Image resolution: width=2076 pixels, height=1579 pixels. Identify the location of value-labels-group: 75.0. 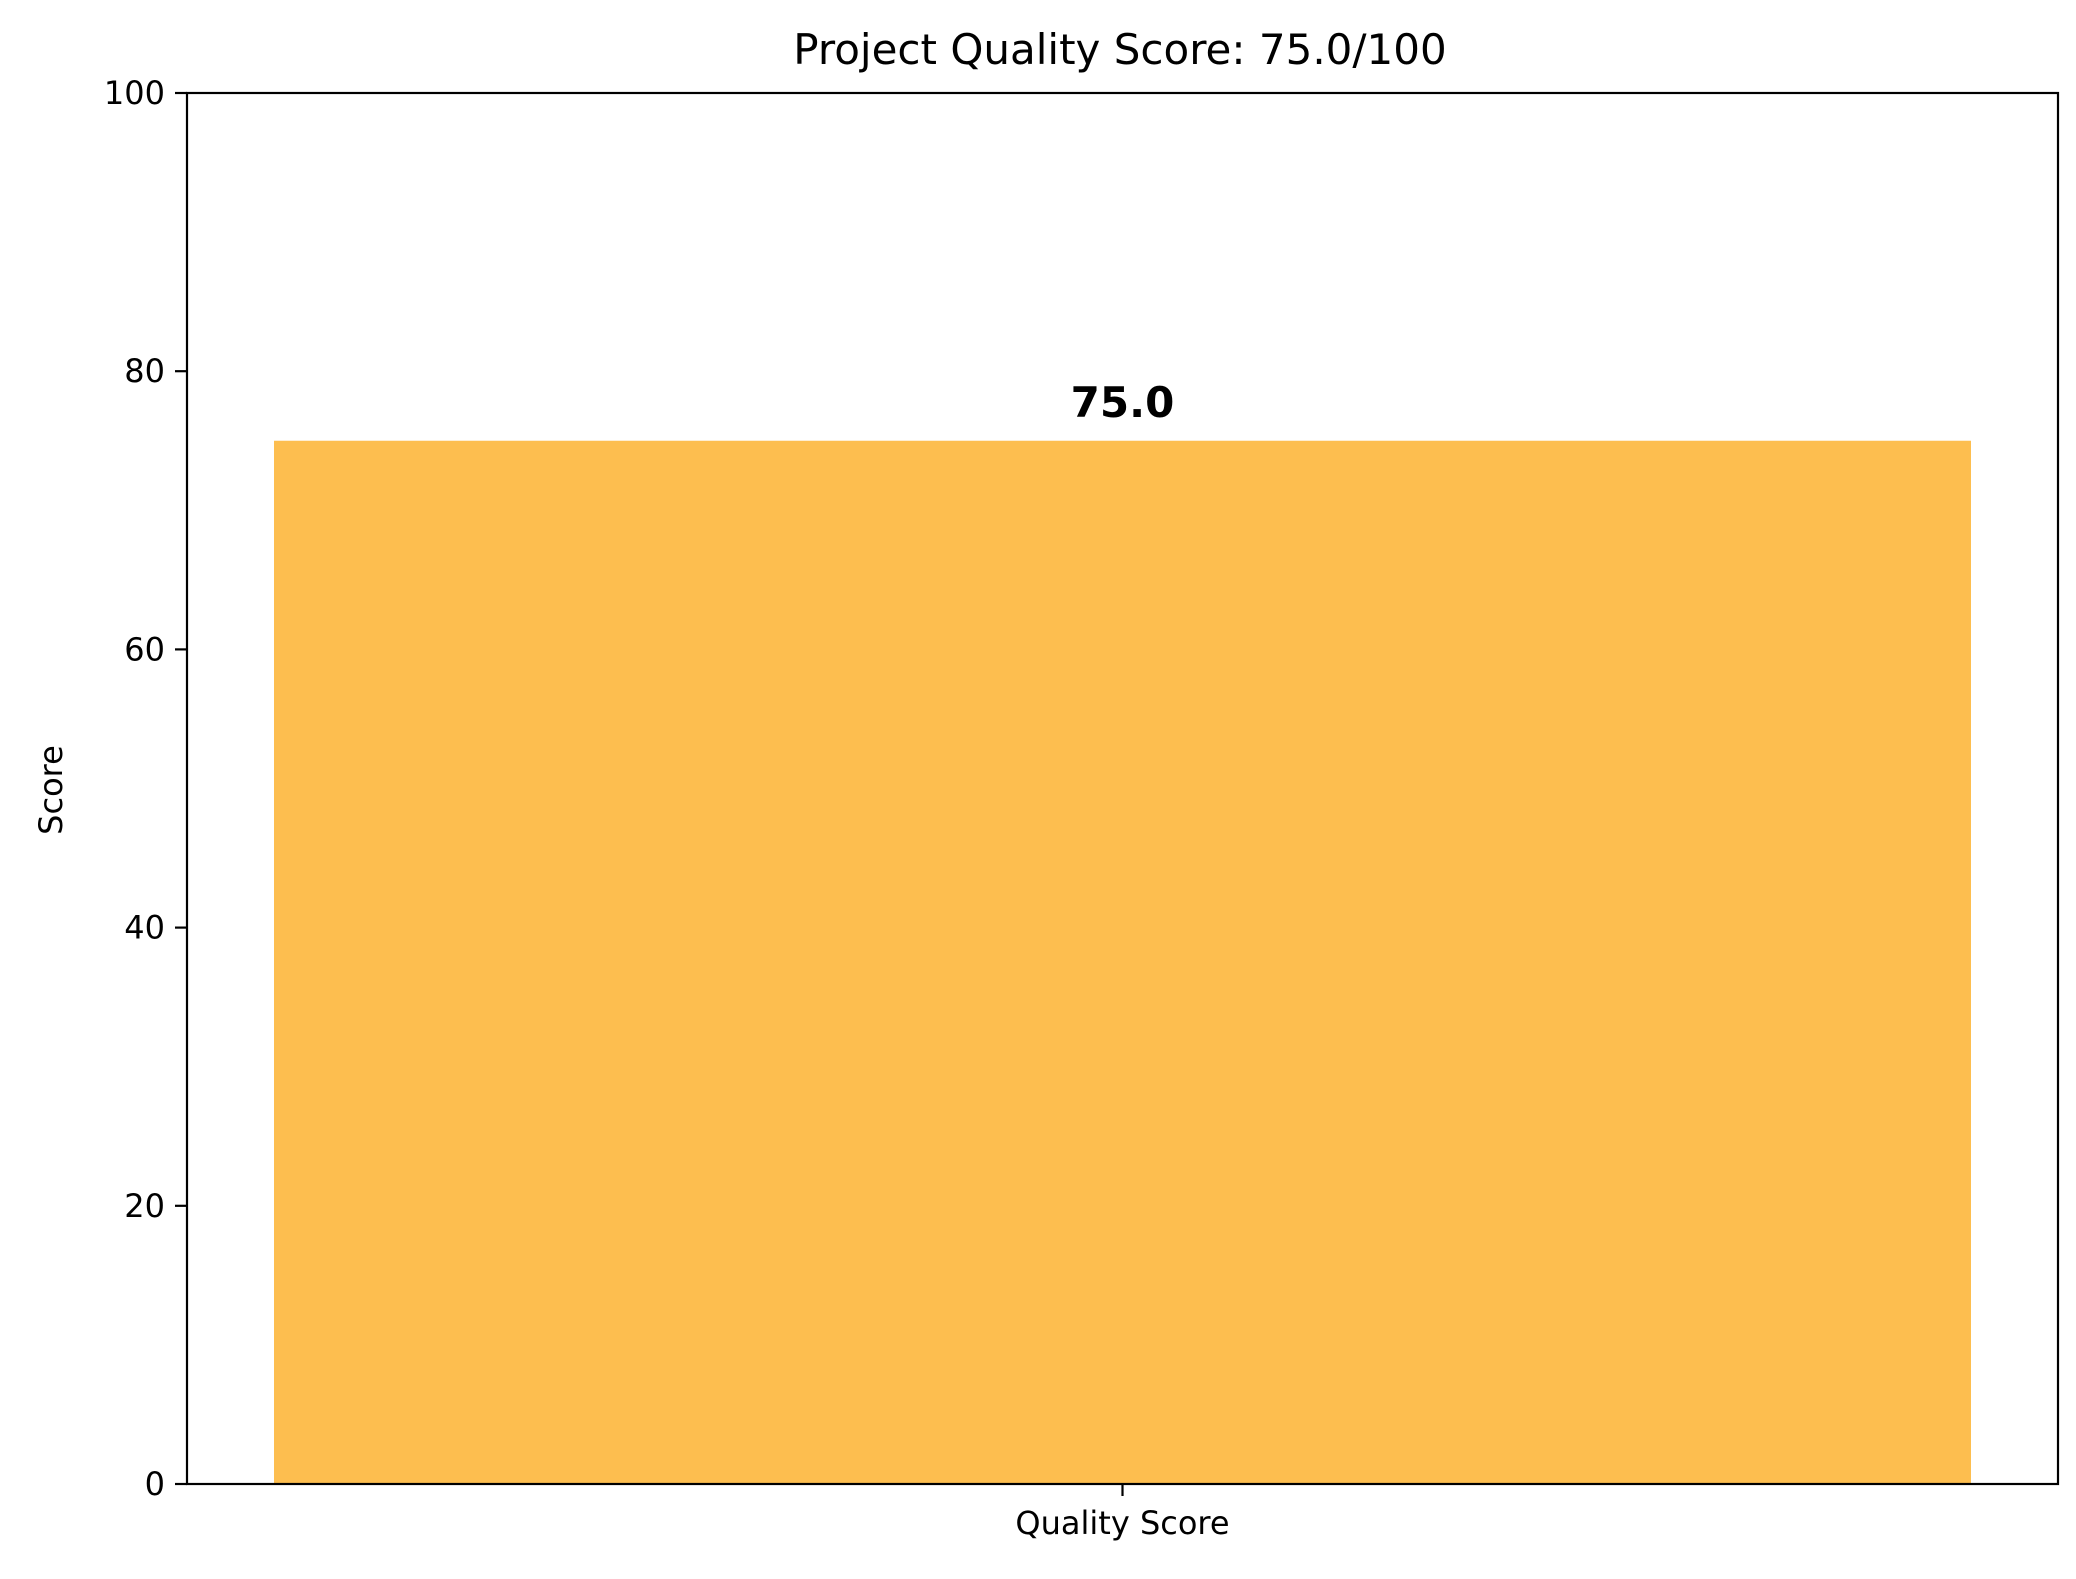
(1123, 402).